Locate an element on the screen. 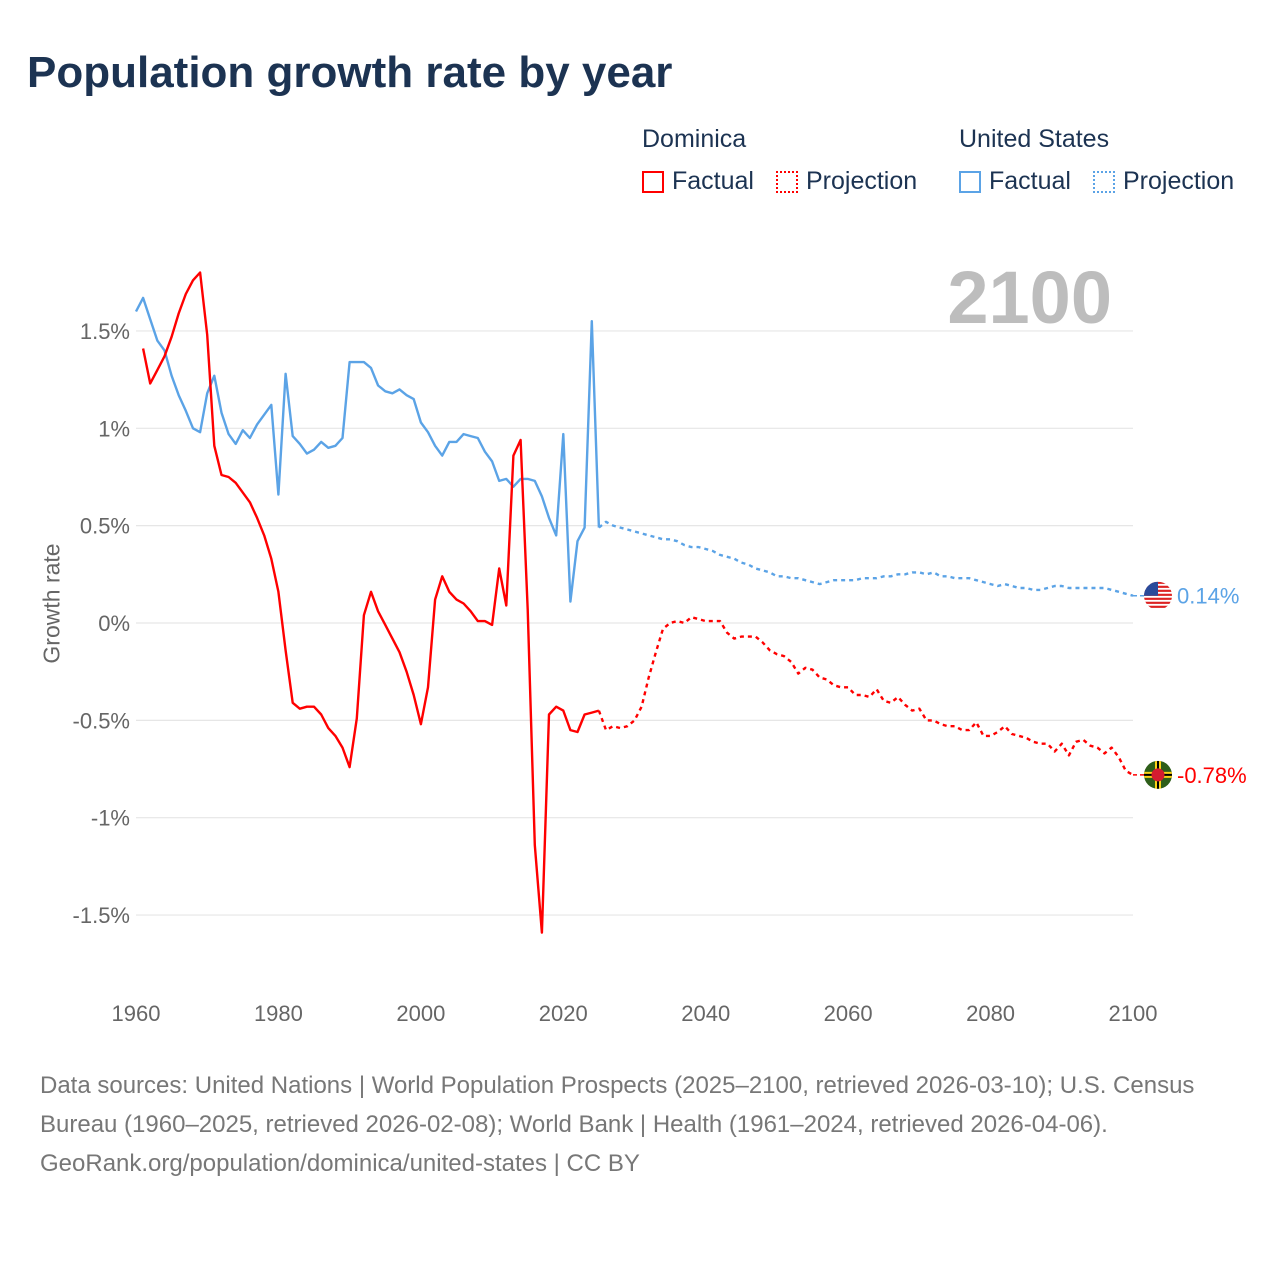  dominica-projection-line is located at coordinates (865, 696).